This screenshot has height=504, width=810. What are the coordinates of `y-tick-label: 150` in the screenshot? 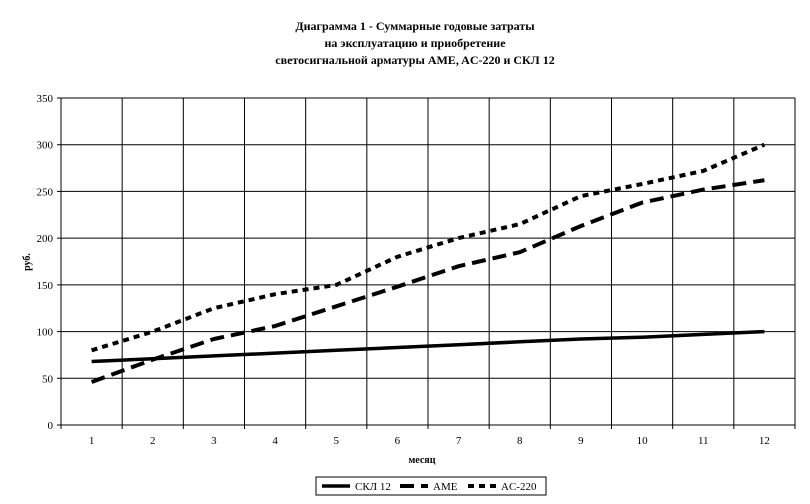 It's located at (45, 286).